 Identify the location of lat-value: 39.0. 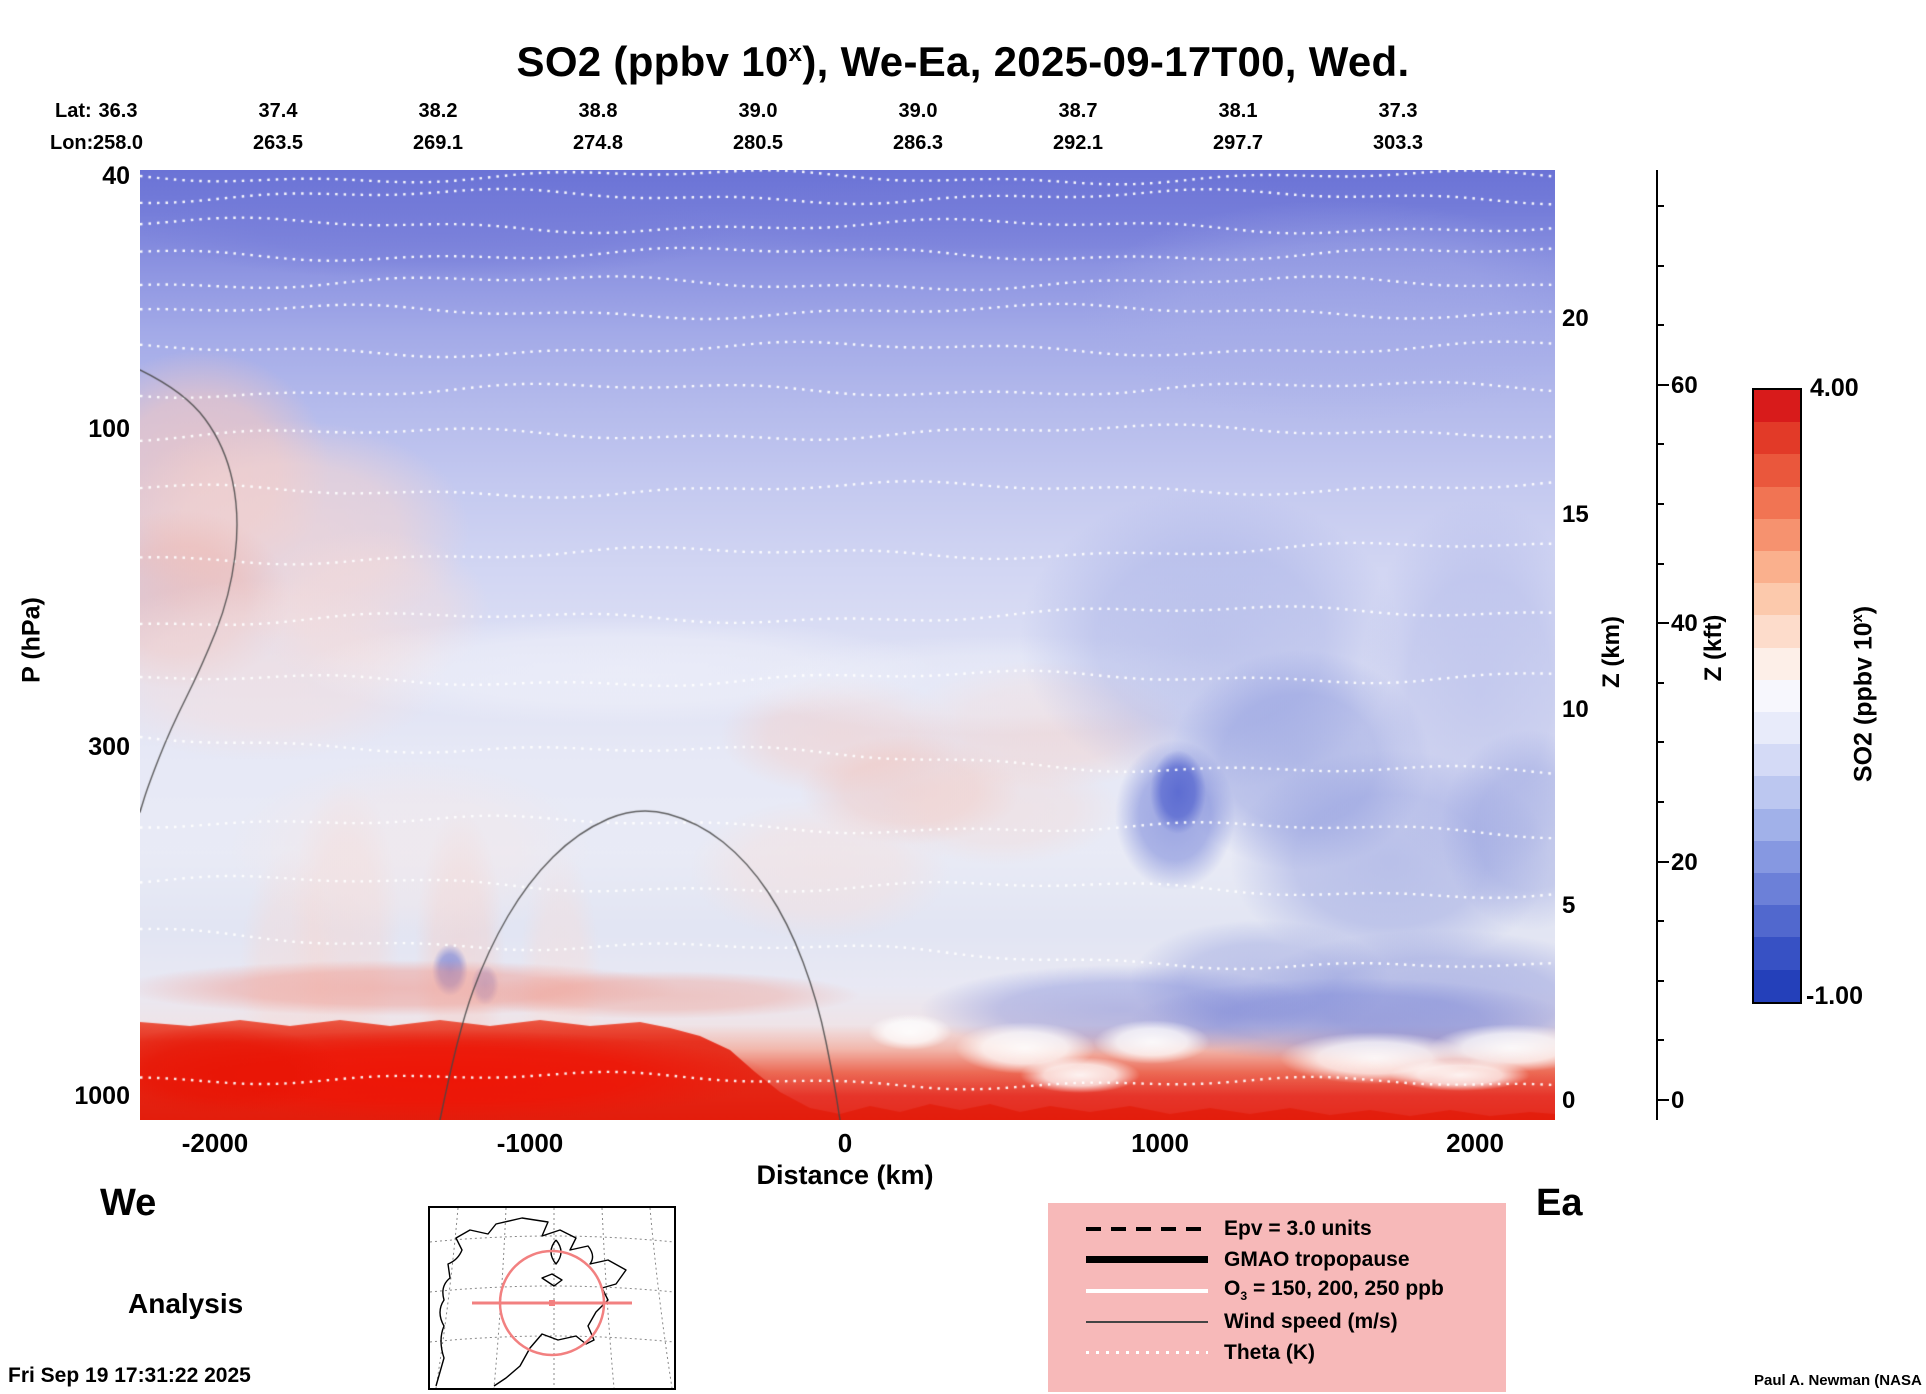
(918, 111).